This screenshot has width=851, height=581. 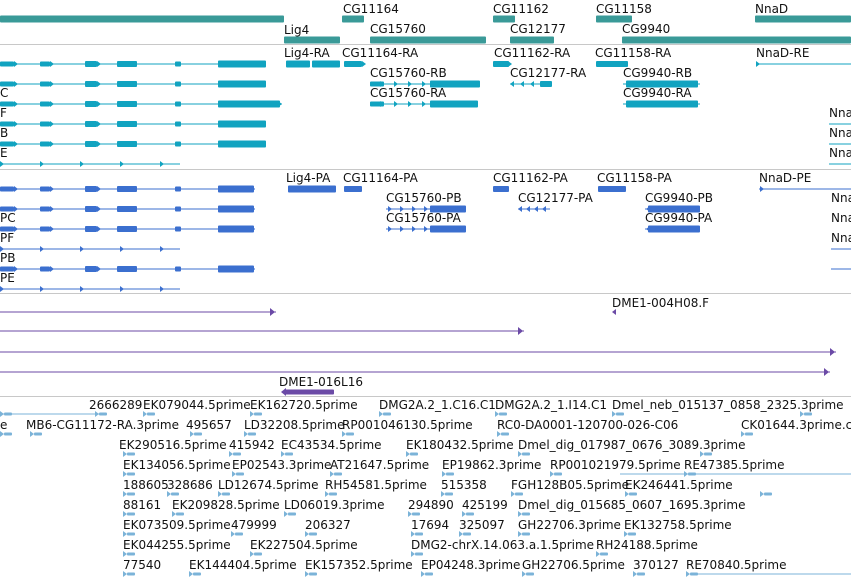 What do you see at coordinates (297, 30) in the screenshot?
I see `gene-label: Lig4` at bounding box center [297, 30].